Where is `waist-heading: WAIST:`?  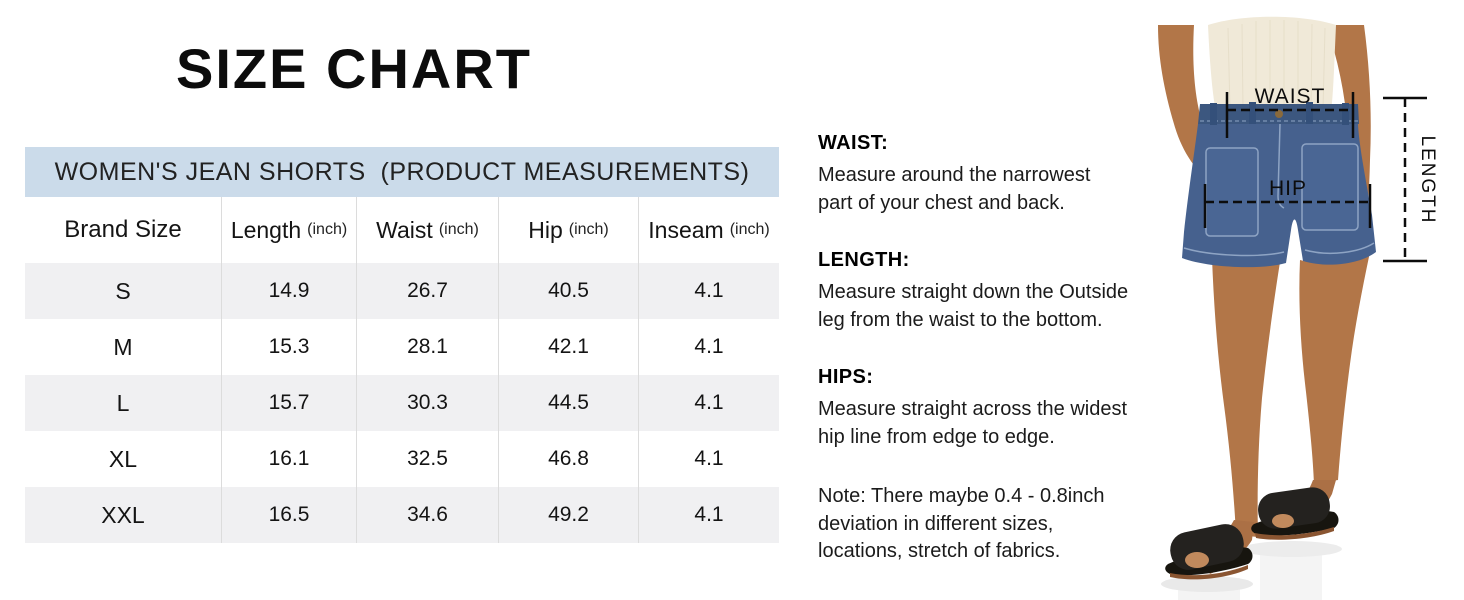 waist-heading: WAIST: is located at coordinates (853, 143).